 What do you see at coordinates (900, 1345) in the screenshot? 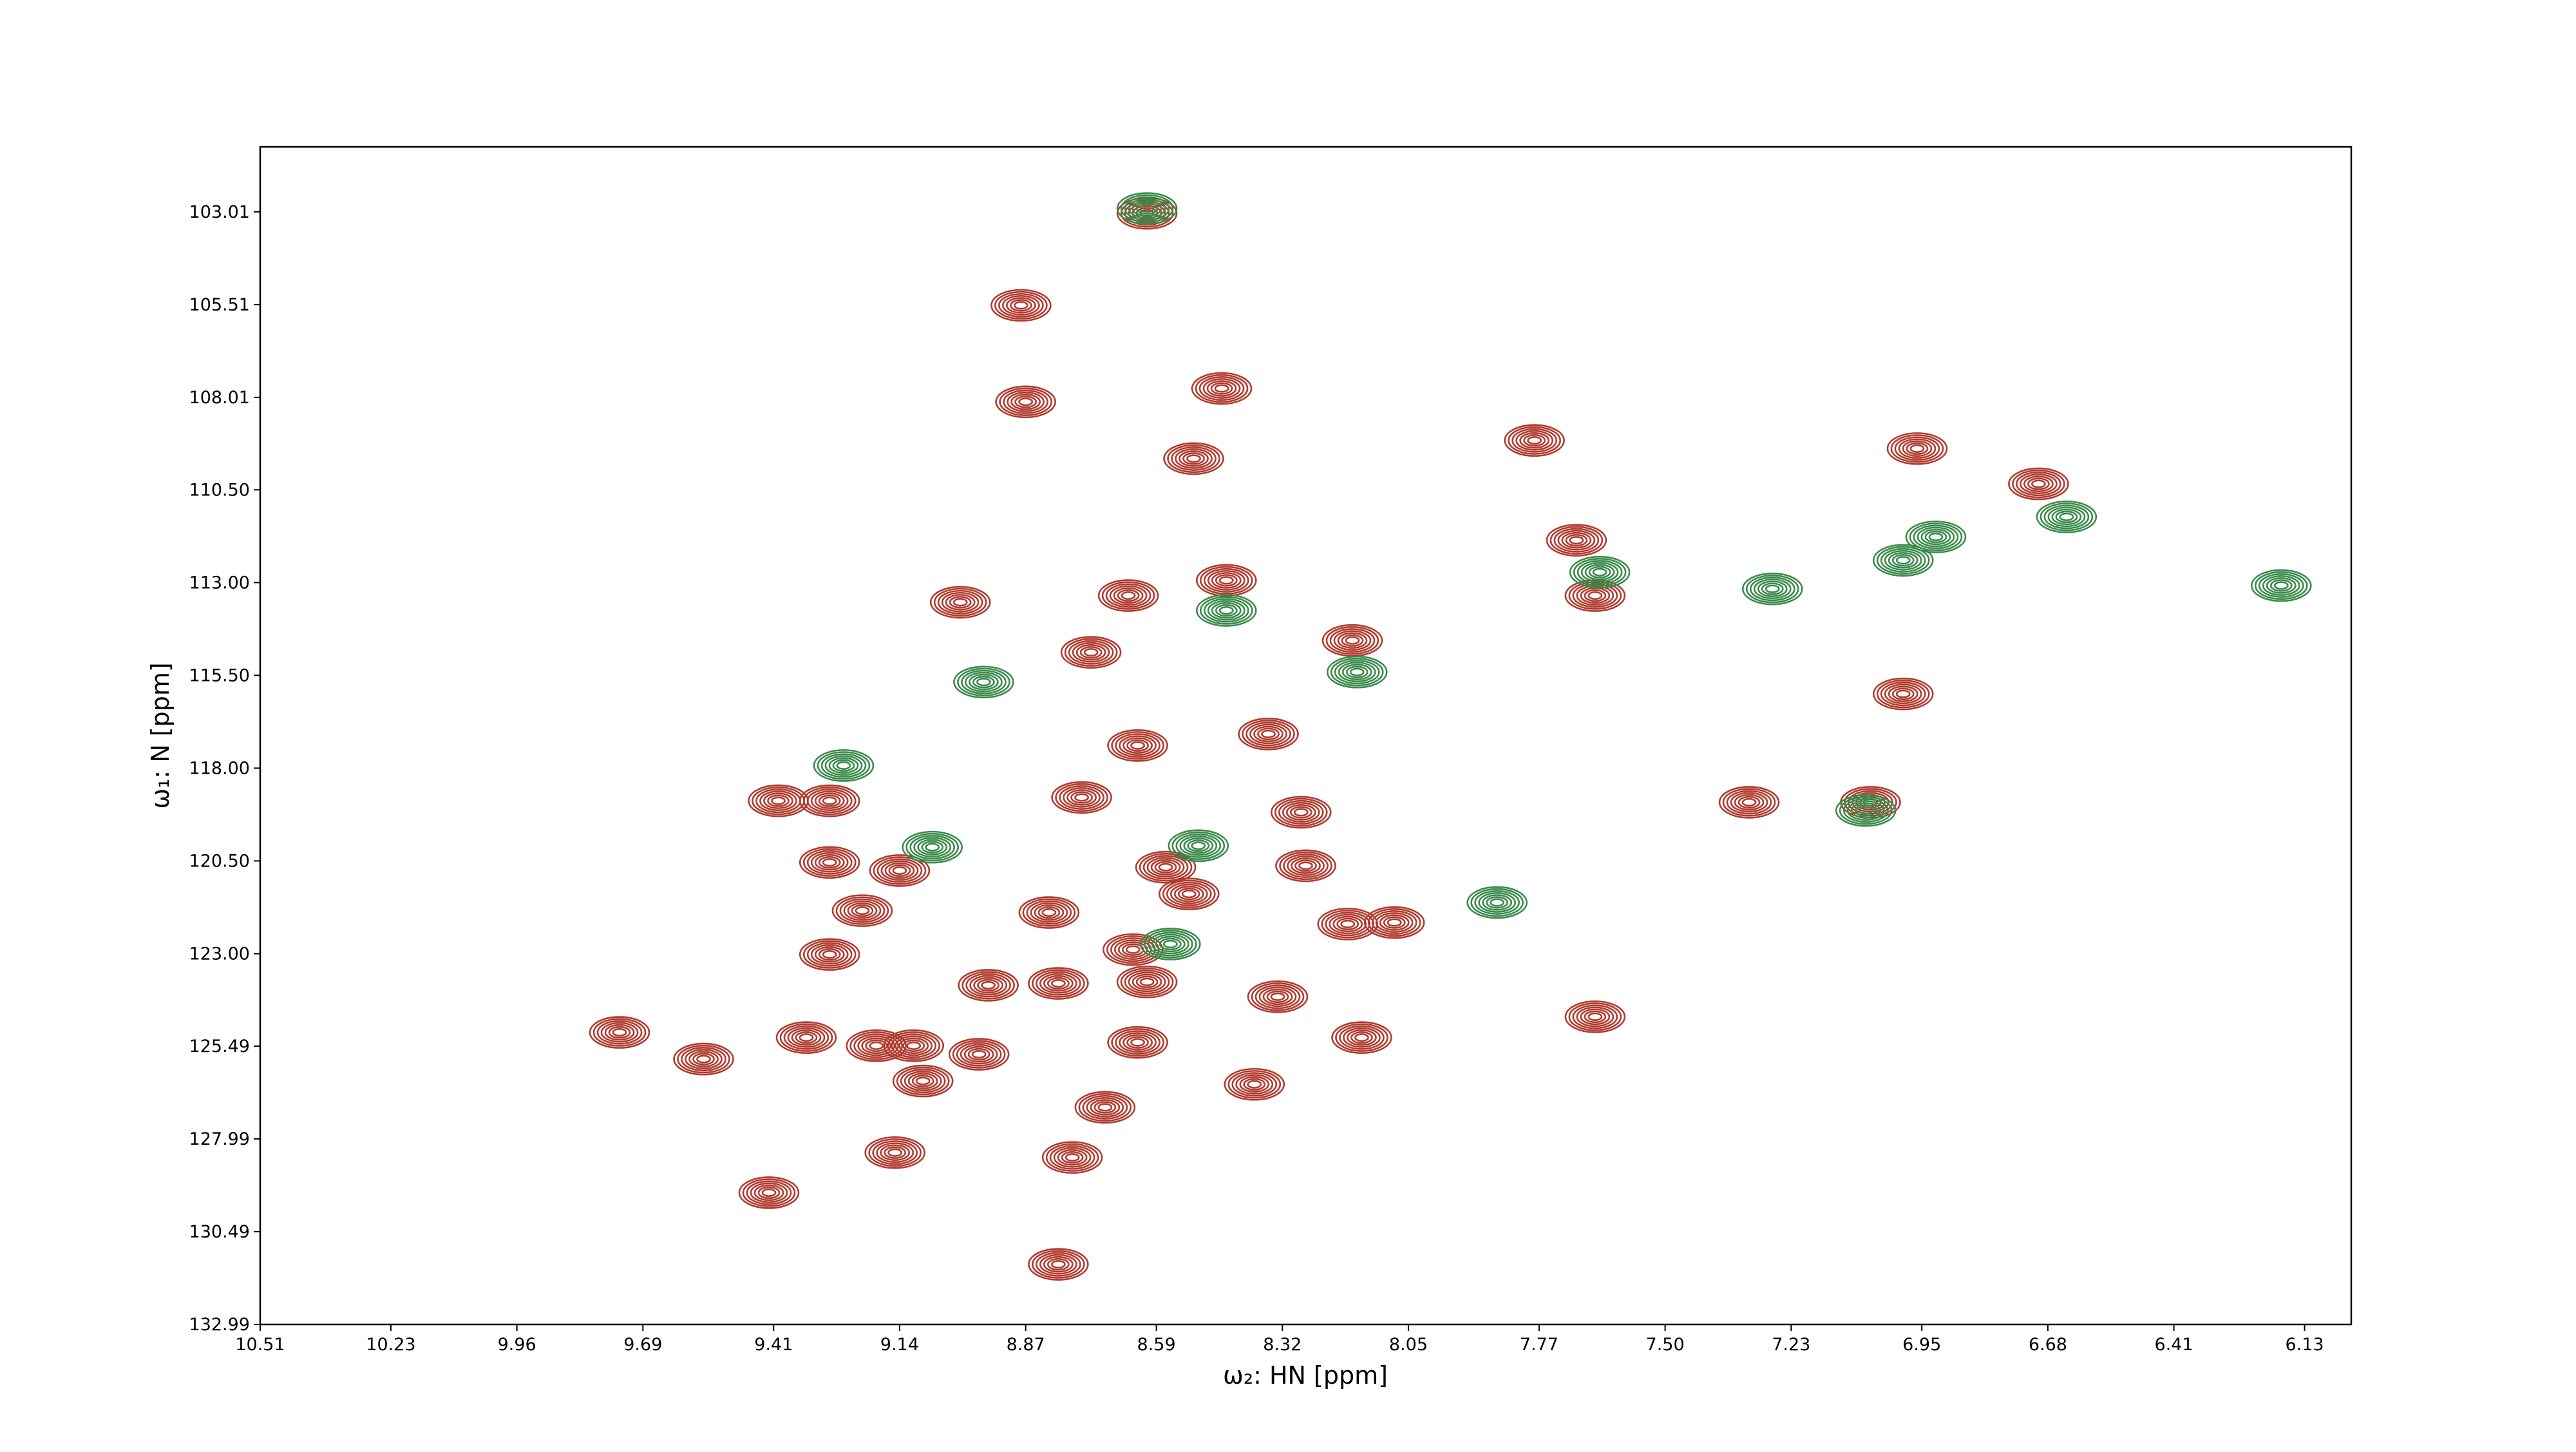
I see `x-tick-label: 9.14` at bounding box center [900, 1345].